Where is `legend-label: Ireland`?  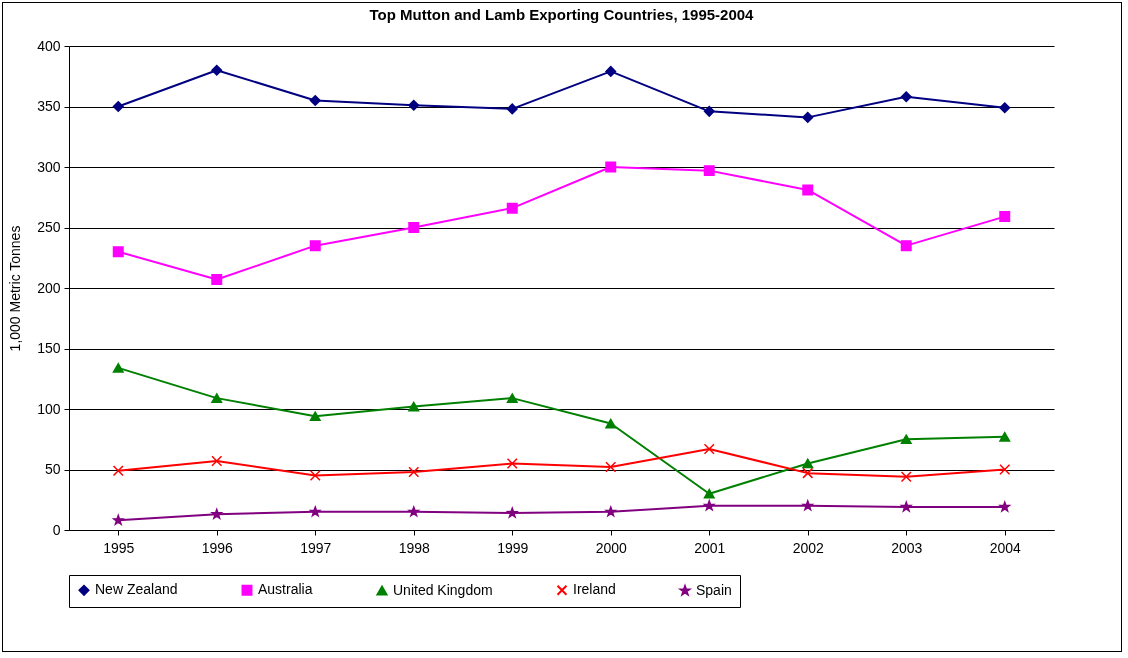
legend-label: Ireland is located at coordinates (594, 589).